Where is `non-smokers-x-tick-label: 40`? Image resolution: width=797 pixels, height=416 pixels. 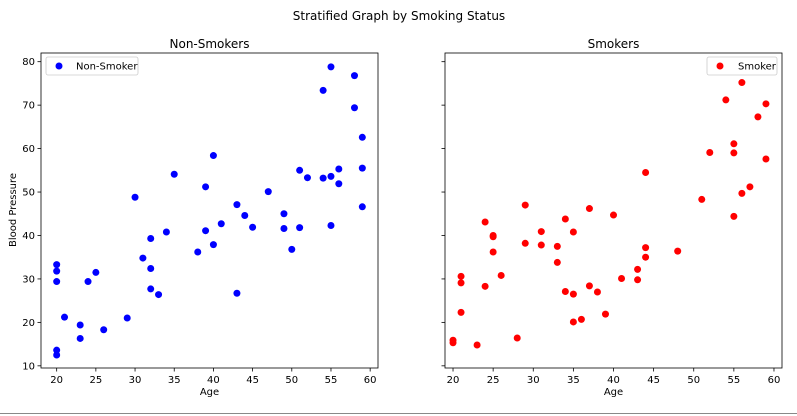
non-smokers-x-tick-label: 40 is located at coordinates (213, 380).